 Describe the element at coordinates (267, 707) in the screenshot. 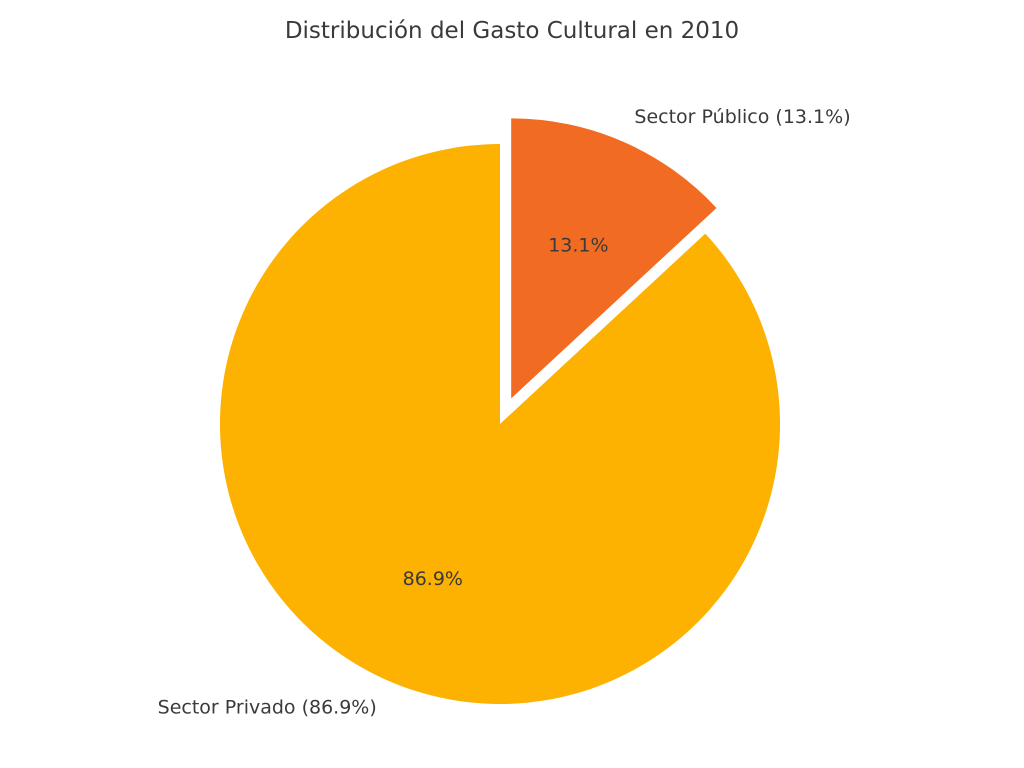

I see `pie-outer-label: Sector Privado (86.9%)` at that location.